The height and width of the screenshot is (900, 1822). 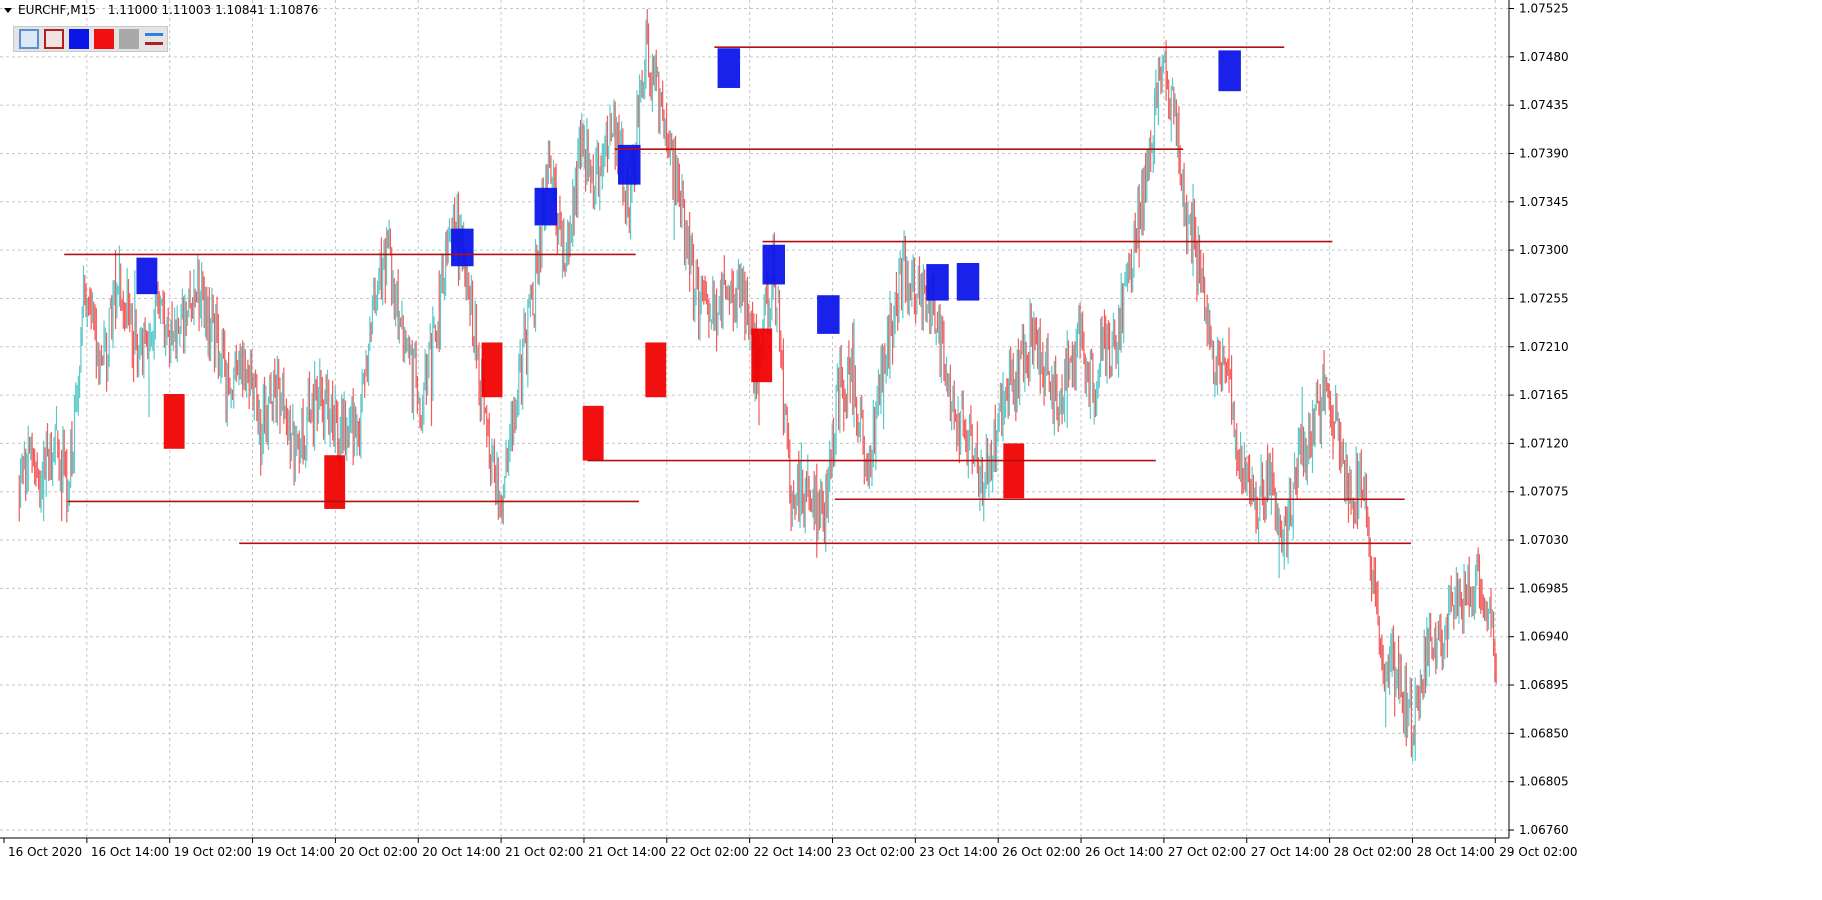 I want to click on x-tick-label: 16 Oct 2020, so click(x=45, y=852).